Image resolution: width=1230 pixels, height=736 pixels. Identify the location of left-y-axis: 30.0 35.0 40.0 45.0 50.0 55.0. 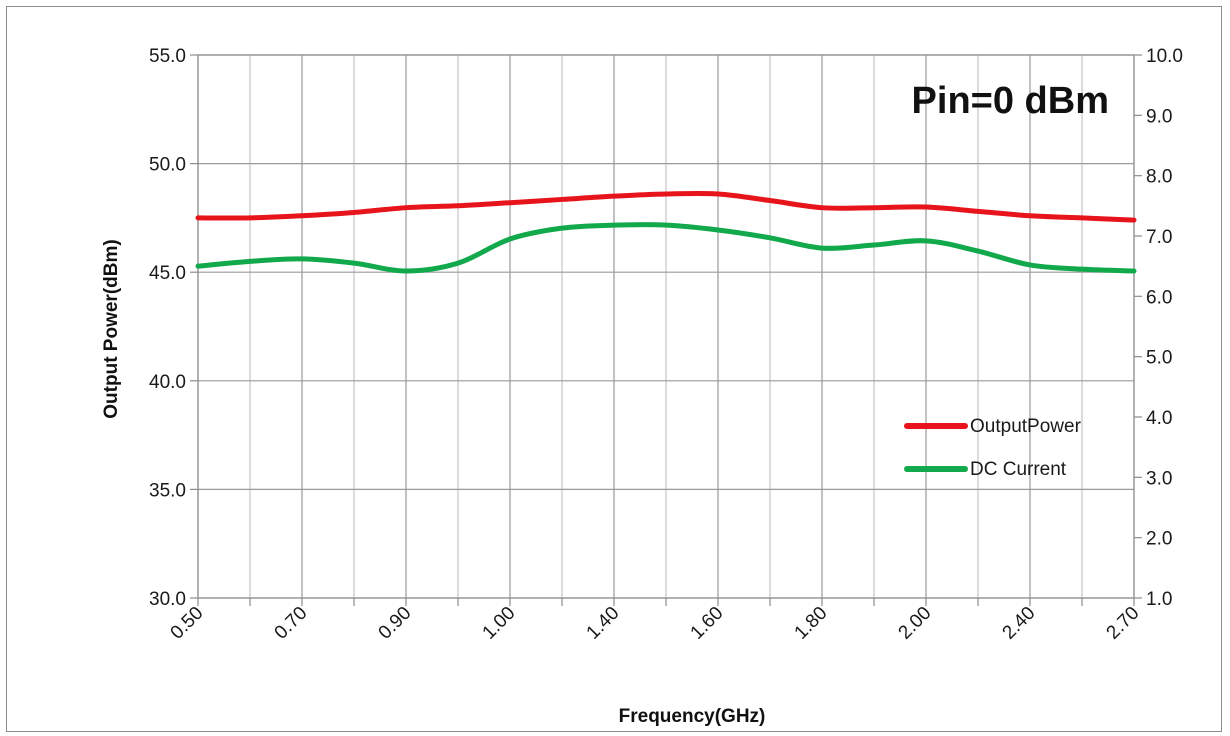
(173, 328).